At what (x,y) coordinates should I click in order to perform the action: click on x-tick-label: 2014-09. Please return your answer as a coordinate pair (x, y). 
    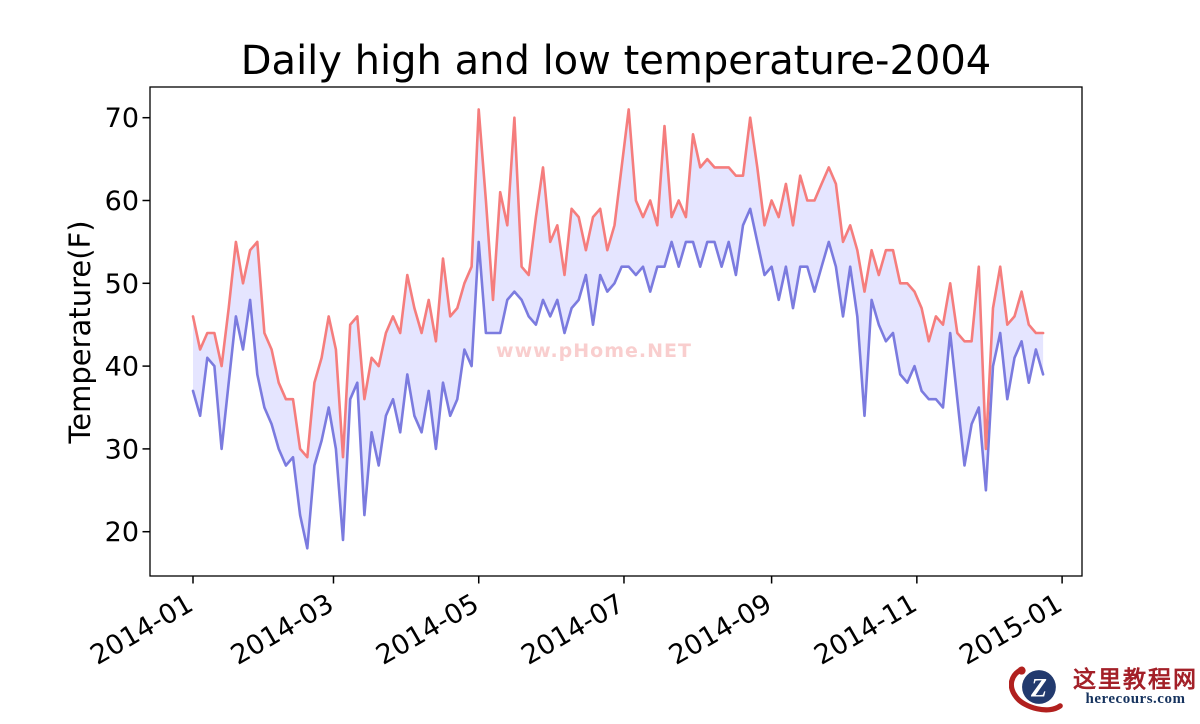
    Looking at the image, I should click on (720, 629).